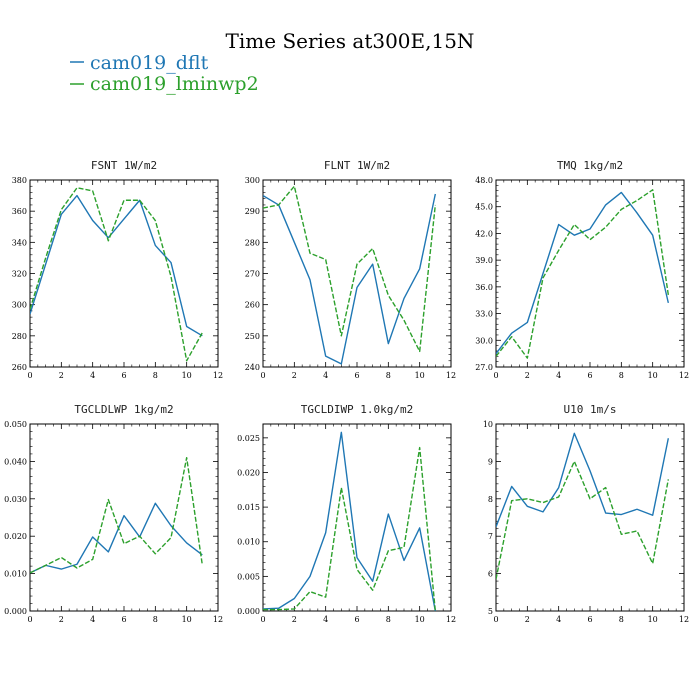 The height and width of the screenshot is (700, 700). I want to click on y-tick-label: 42.0, so click(484, 233).